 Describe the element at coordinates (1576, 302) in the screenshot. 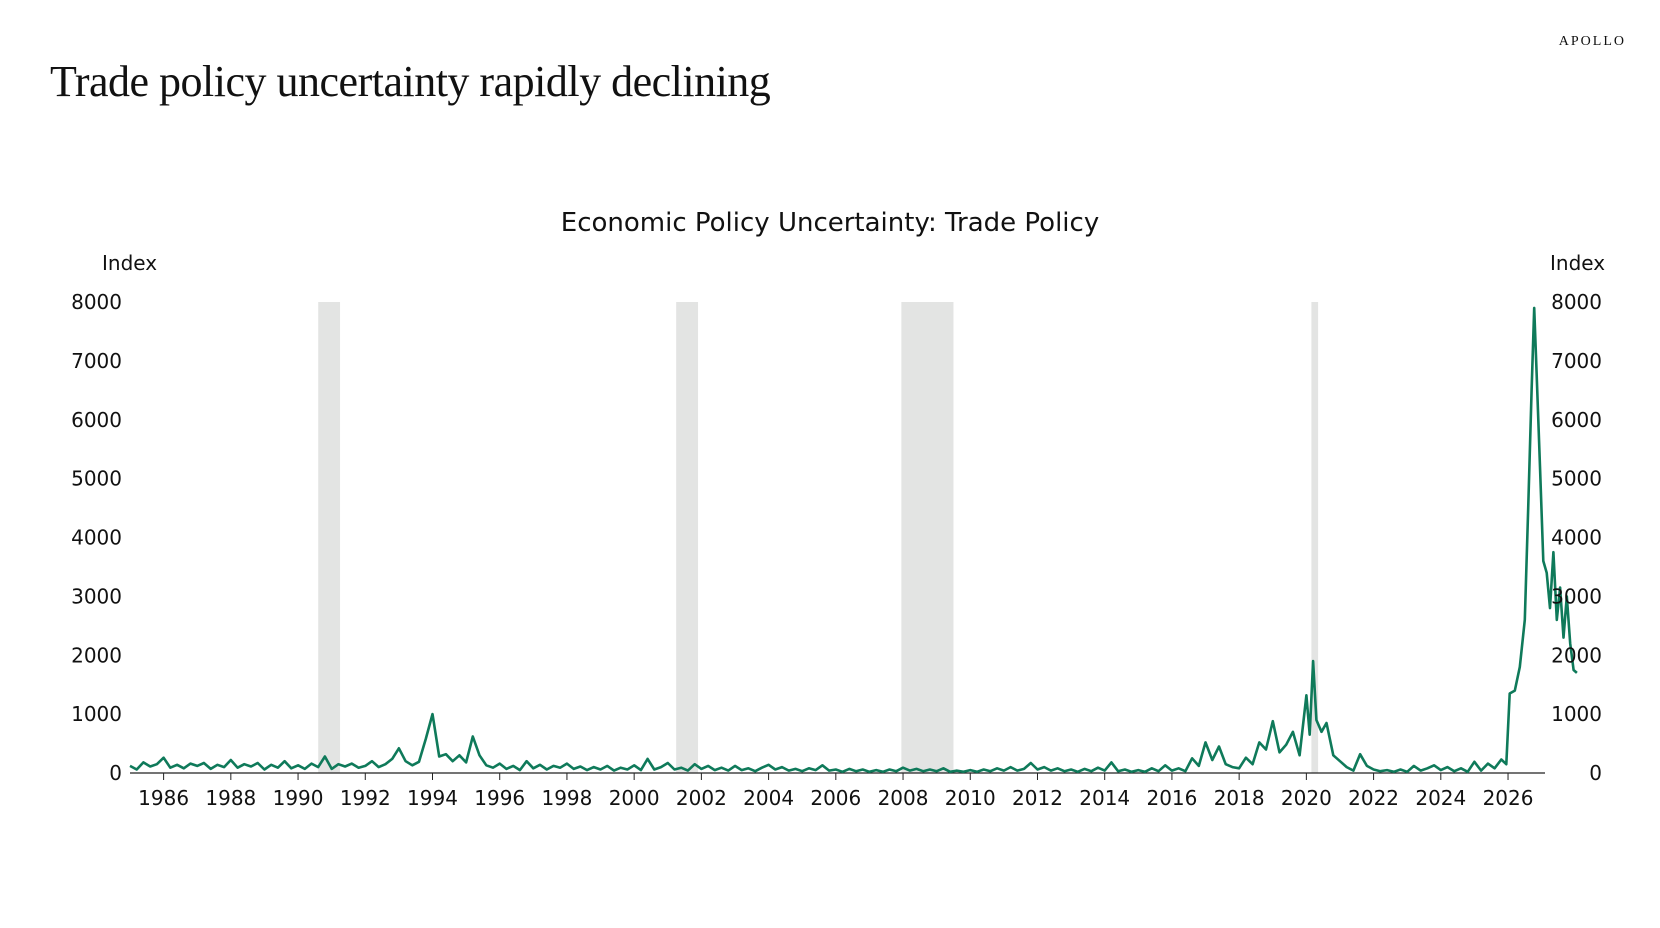

I see `y-tick-right-8000: 8000` at that location.